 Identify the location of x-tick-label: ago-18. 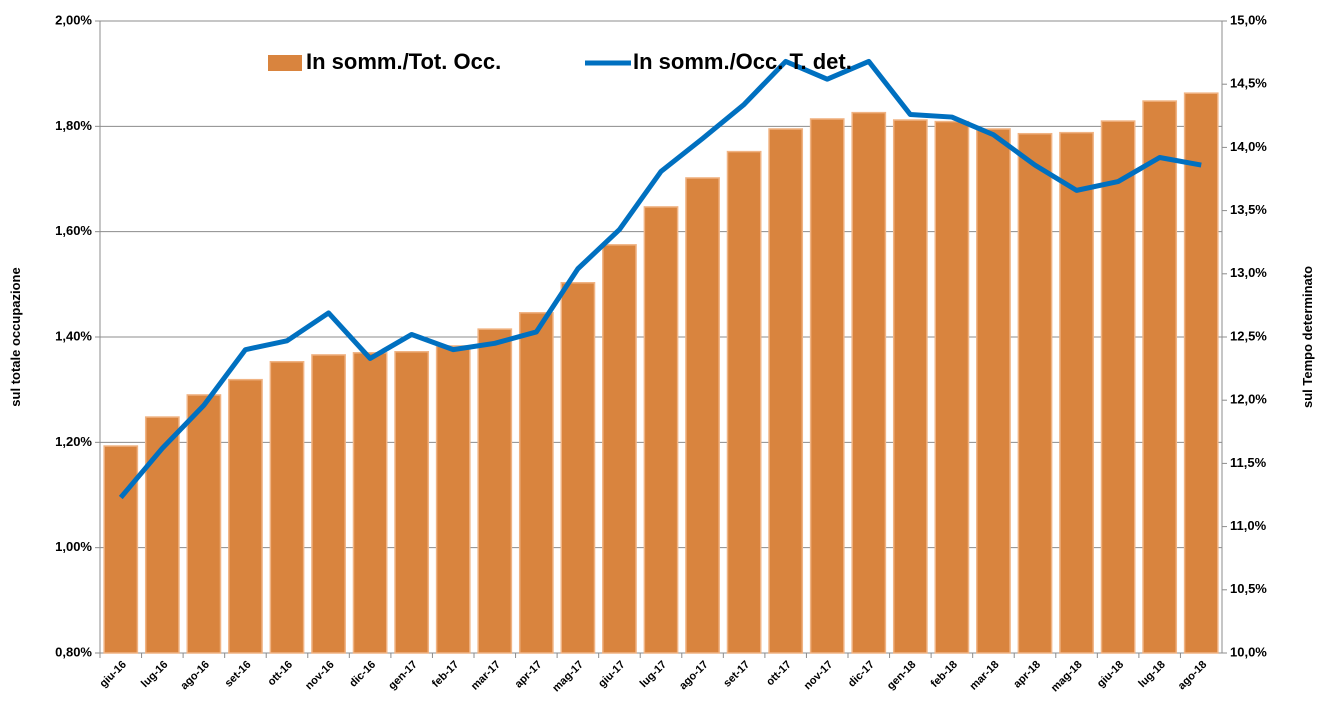
(1193, 676).